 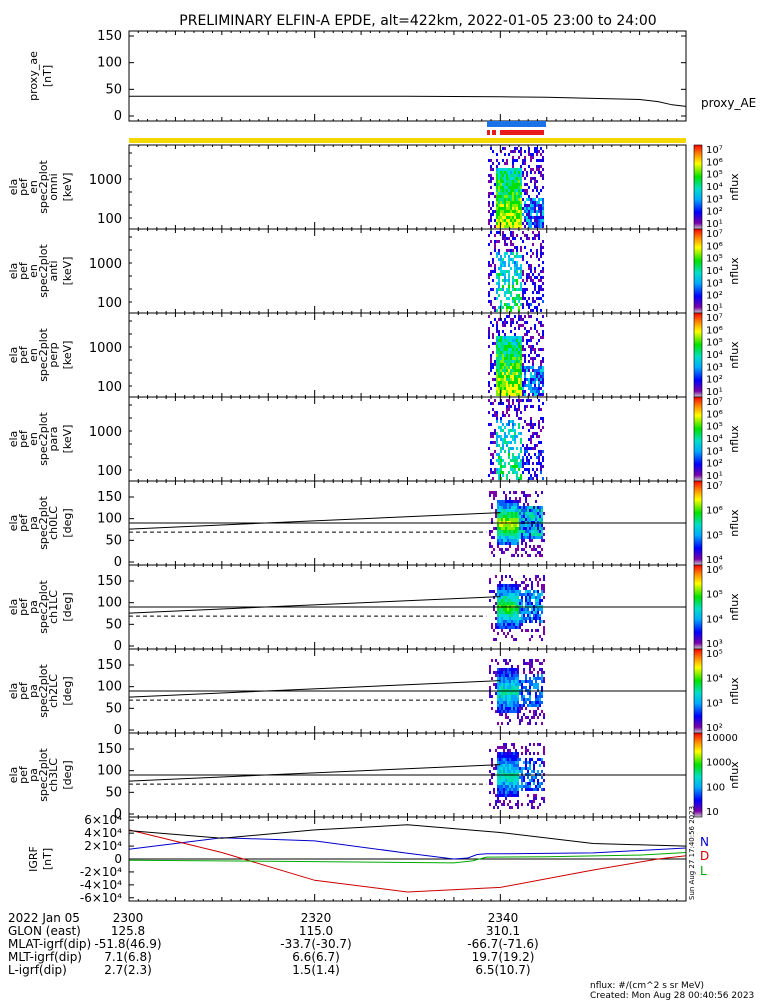 I want to click on panel-2-cbtick-3: 10⁴, so click(x=714, y=271).